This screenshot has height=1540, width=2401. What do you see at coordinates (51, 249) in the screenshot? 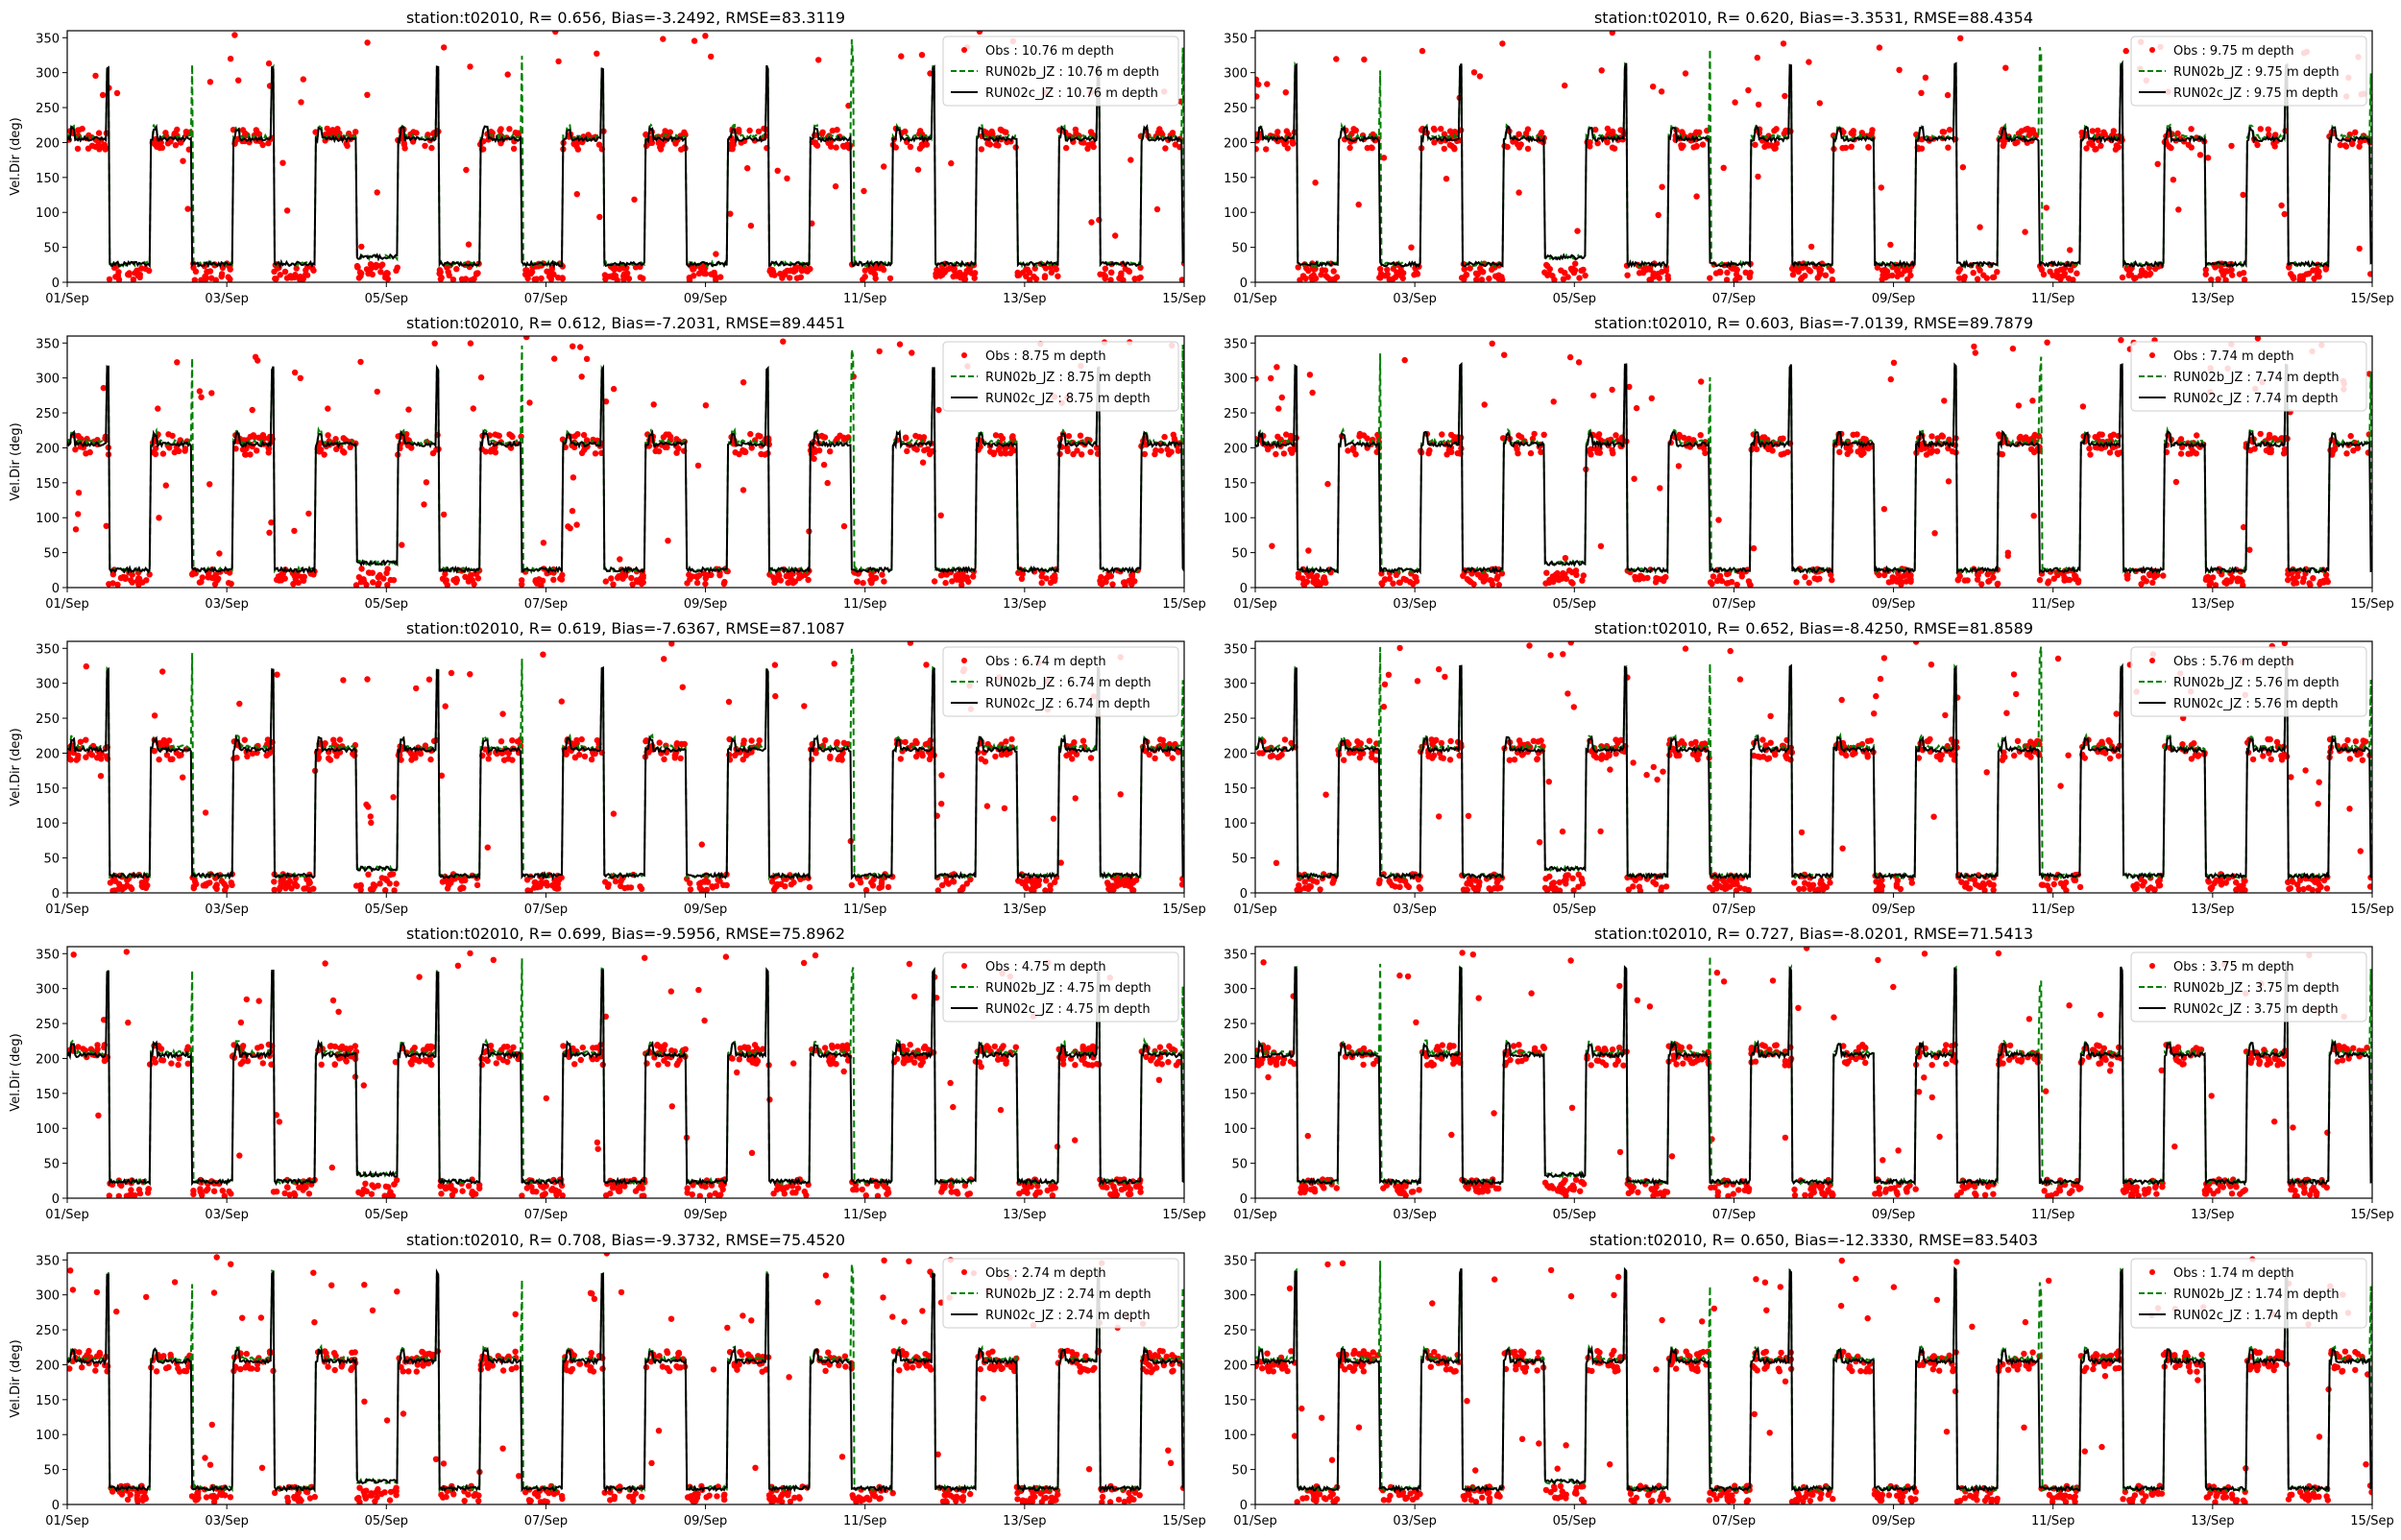
I see `y-tick-label: 50` at bounding box center [51, 249].